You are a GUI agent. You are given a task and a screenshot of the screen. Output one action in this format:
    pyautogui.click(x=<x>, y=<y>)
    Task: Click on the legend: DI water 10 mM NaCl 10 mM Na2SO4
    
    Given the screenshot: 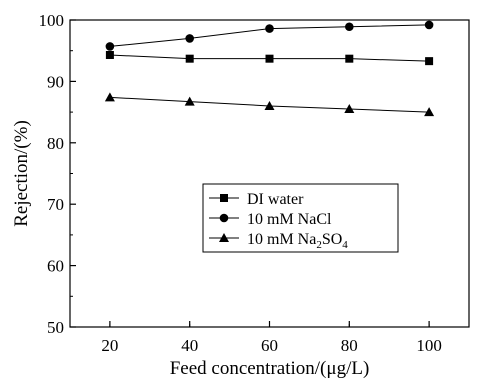 What is the action you would take?
    pyautogui.click(x=300, y=218)
    